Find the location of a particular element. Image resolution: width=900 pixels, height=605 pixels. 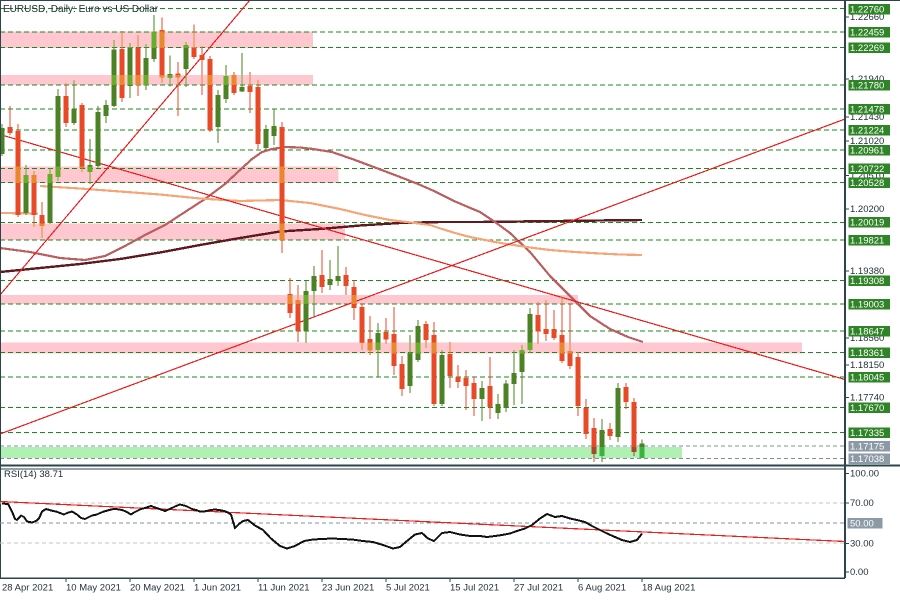

svg-text: 50.00 is located at coordinates (862, 523).